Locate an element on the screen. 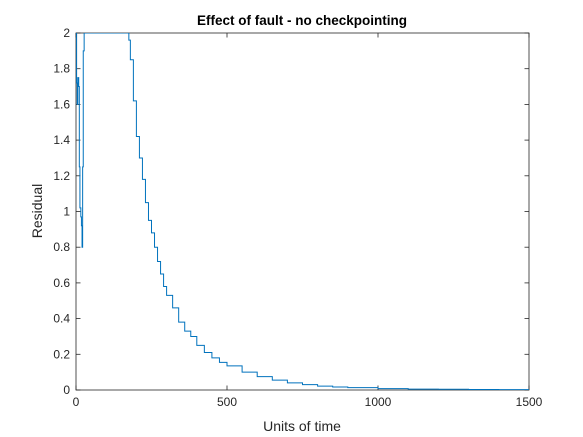 This screenshot has width=583, height=437. y-tick-label: 1.2 is located at coordinates (61, 176).